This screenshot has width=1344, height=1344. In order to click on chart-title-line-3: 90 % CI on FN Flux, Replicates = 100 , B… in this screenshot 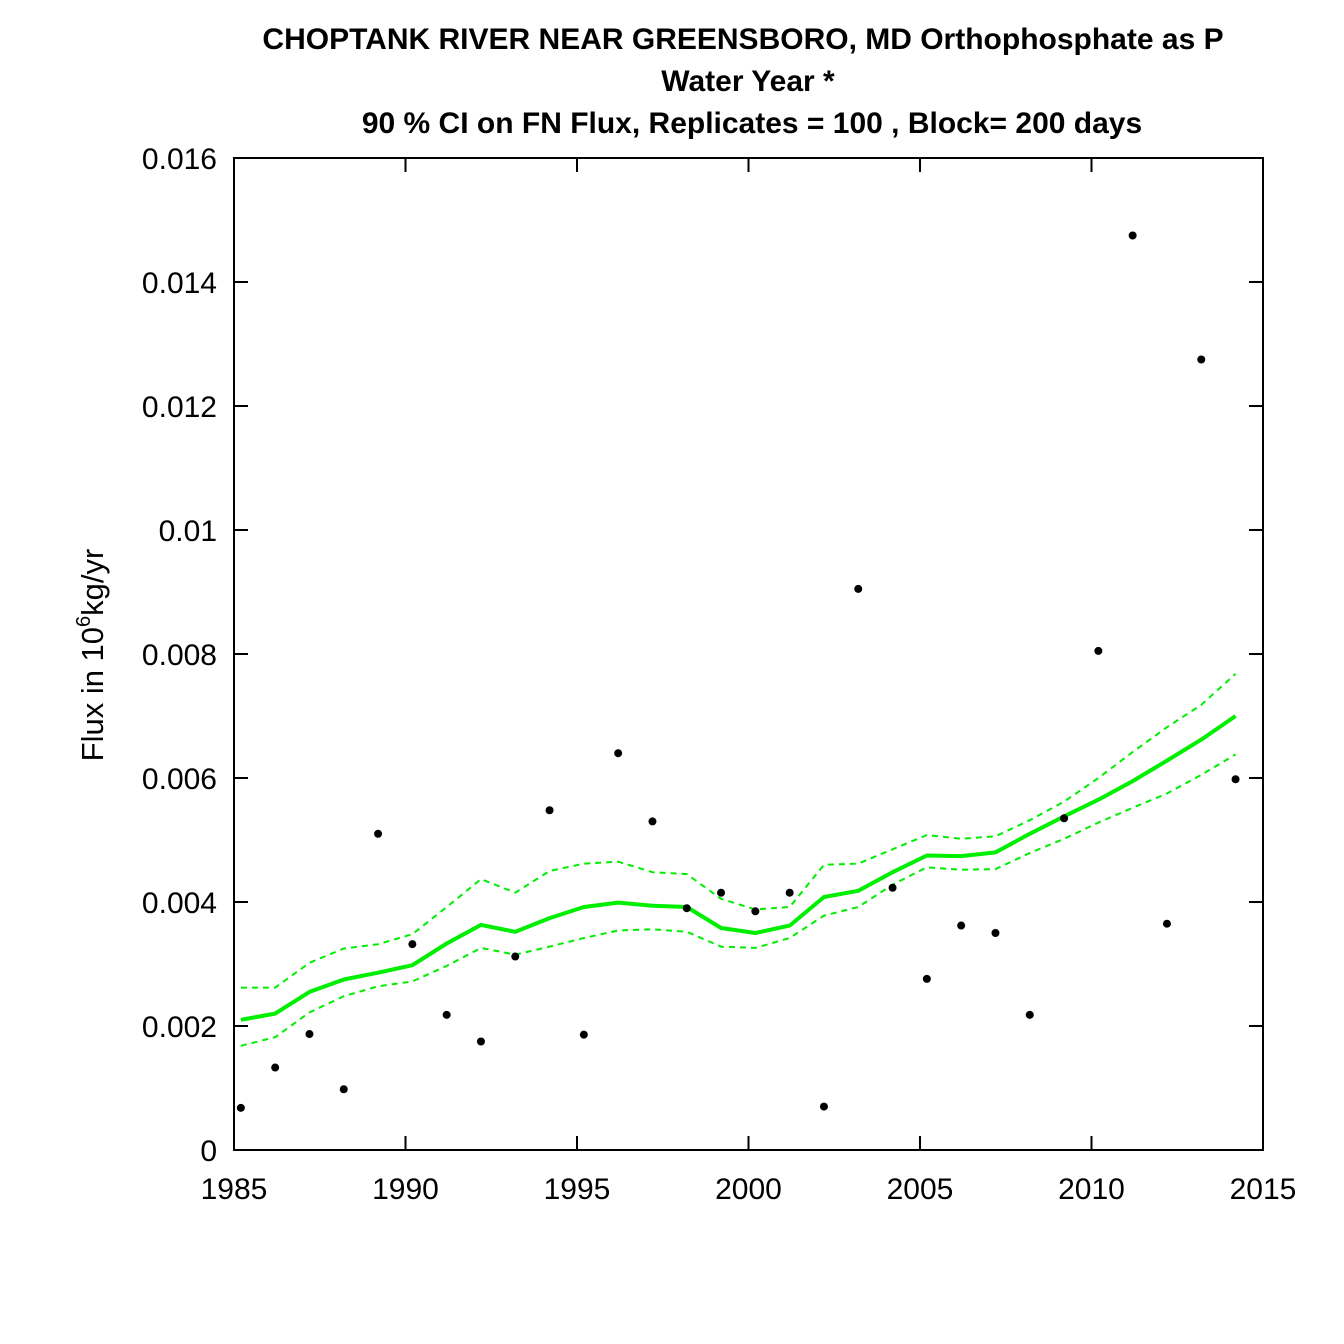, I will do `click(752, 123)`.